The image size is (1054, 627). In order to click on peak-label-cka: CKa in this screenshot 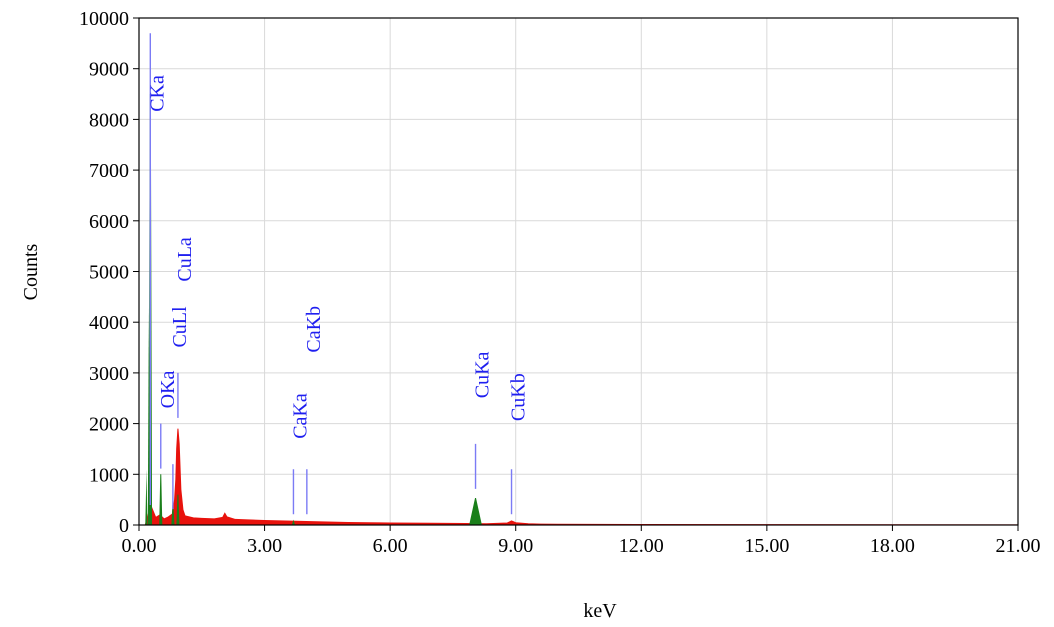, I will do `click(157, 93)`.